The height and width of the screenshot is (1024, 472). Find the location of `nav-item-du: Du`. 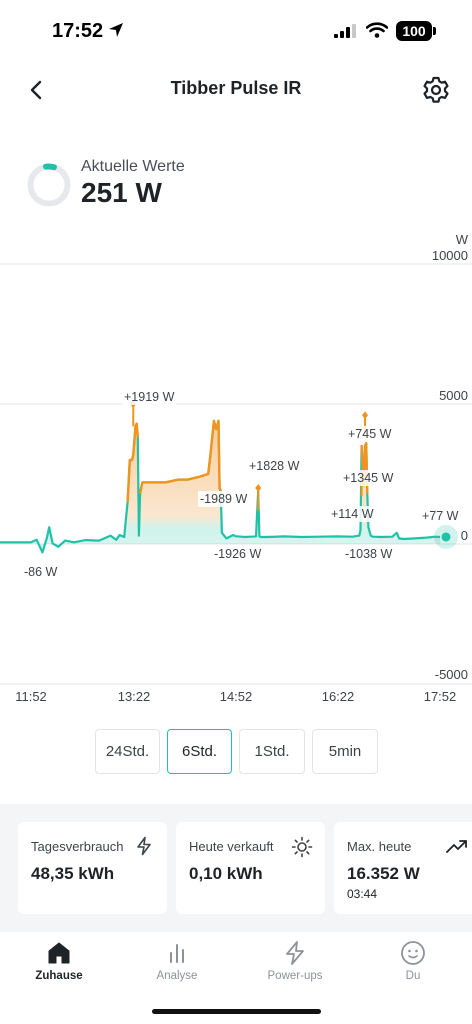

nav-item-du: Du is located at coordinates (413, 968).